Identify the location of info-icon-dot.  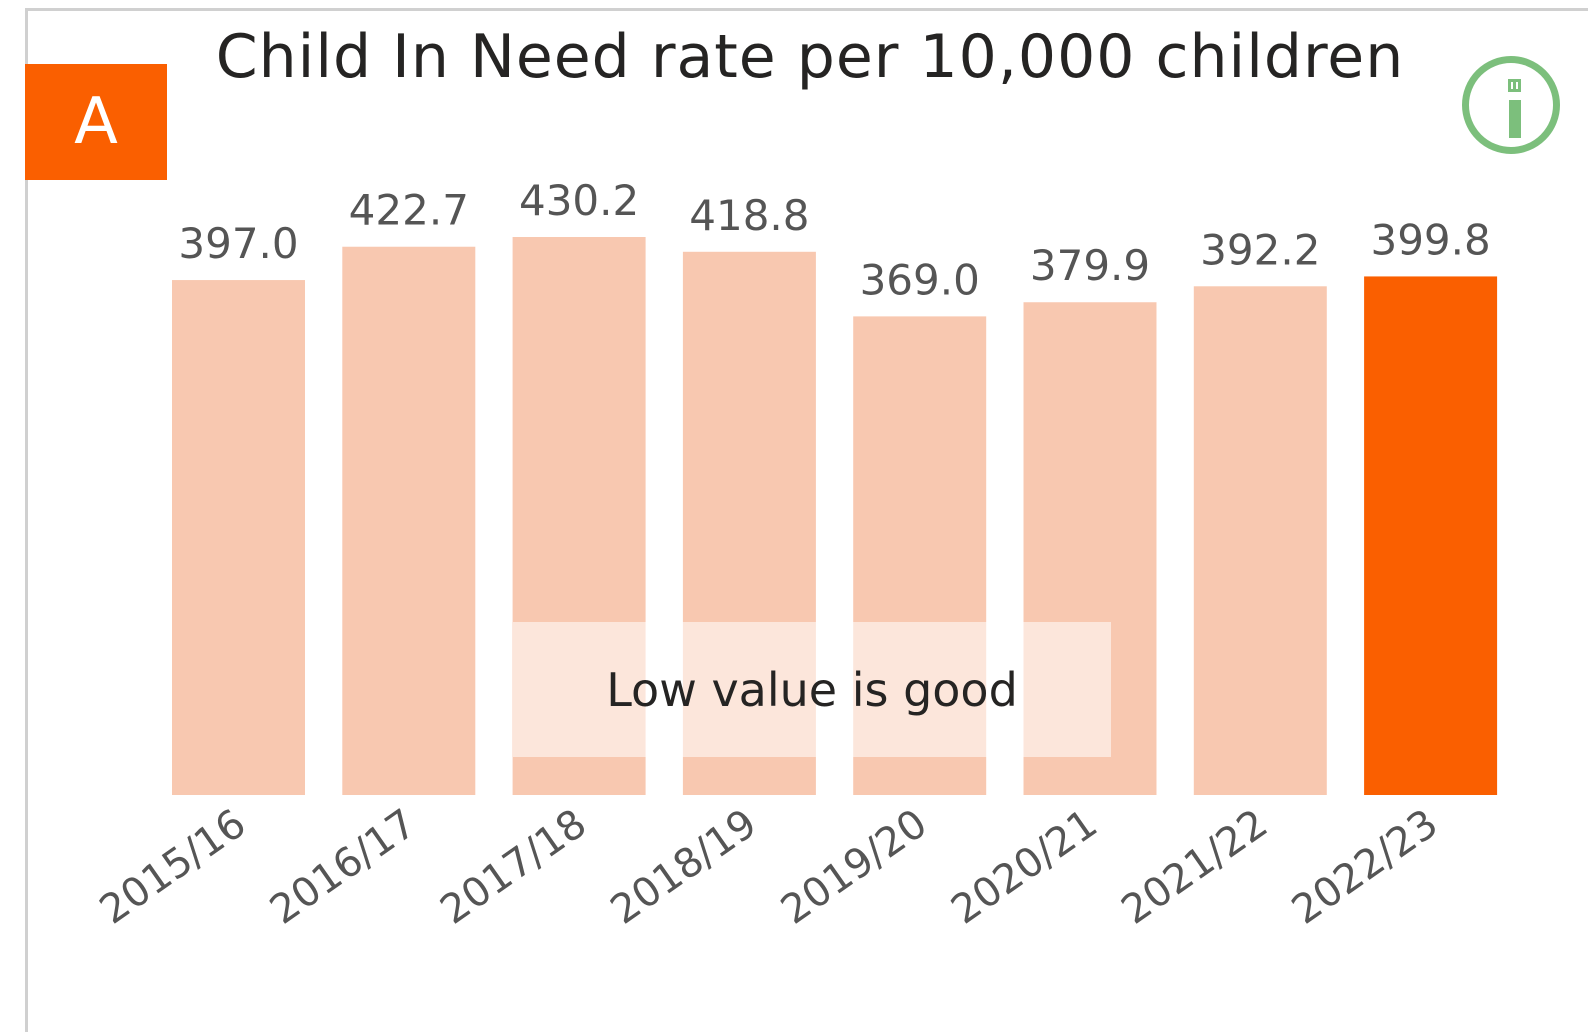
(1514, 85).